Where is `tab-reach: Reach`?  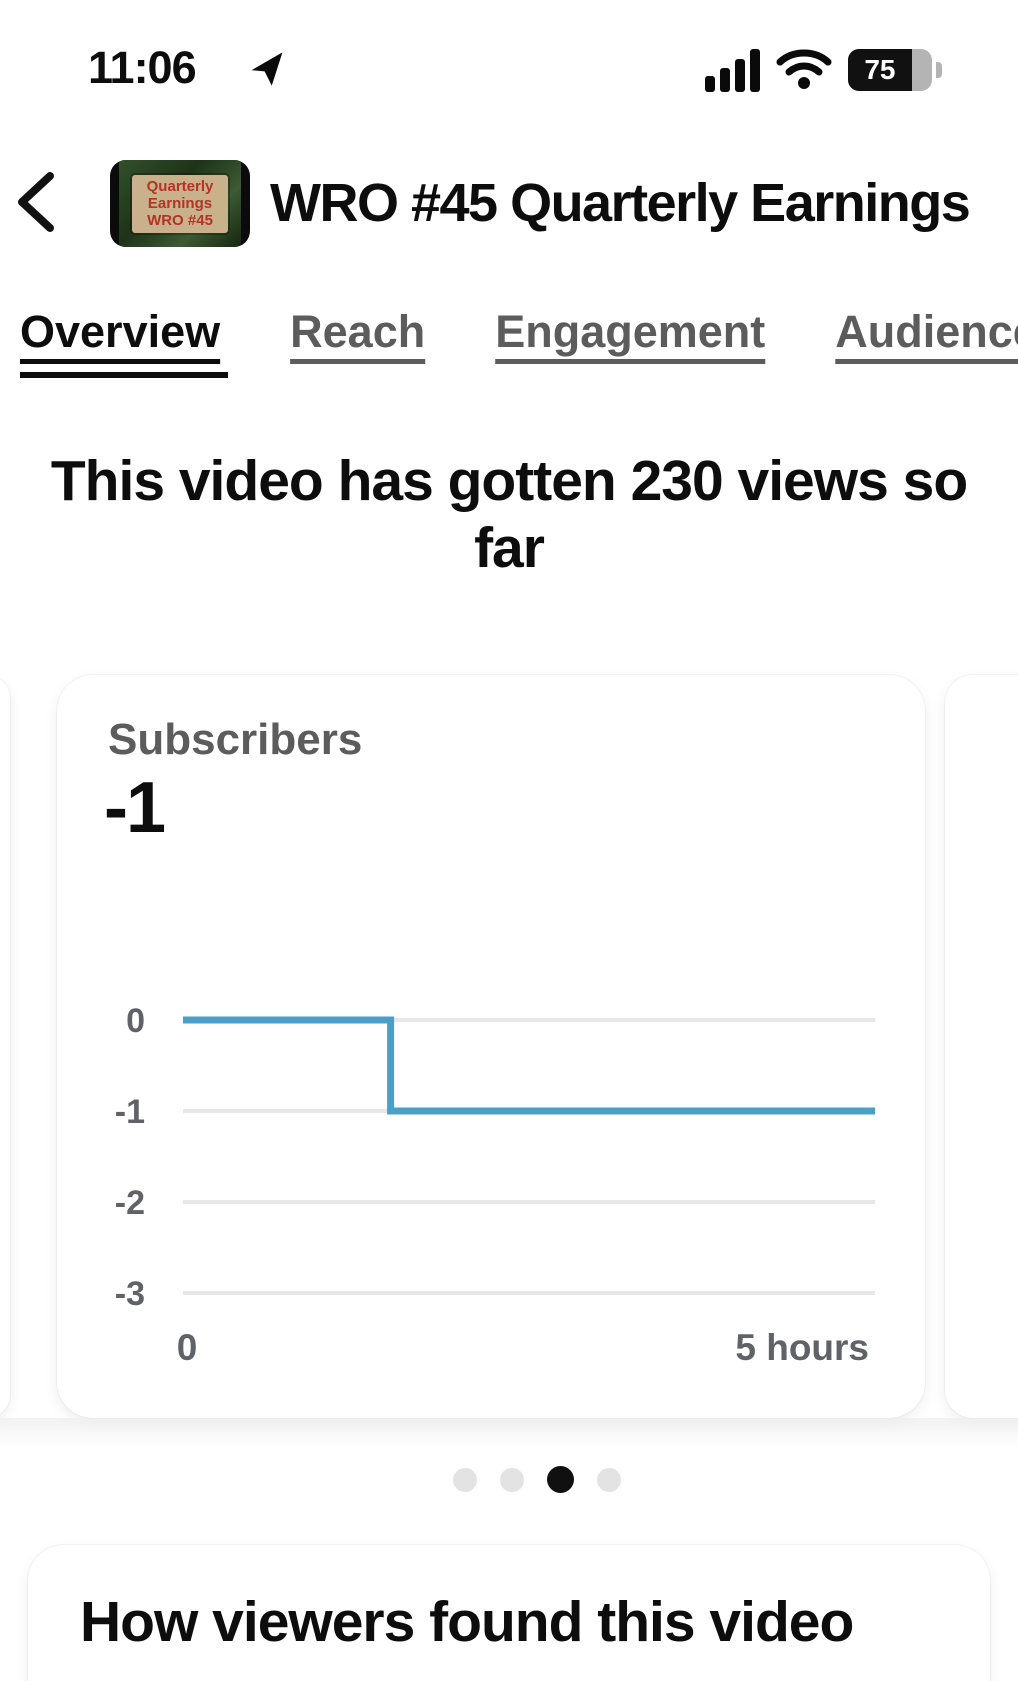
tab-reach: Reach is located at coordinates (358, 331).